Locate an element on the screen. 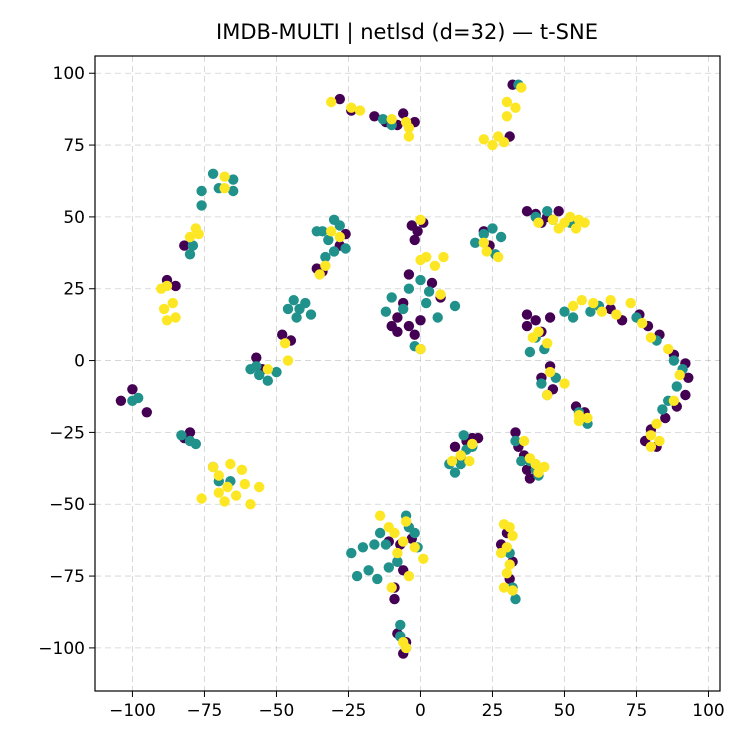 The image size is (750, 750). x-tick-label: −100 is located at coordinates (132, 711).